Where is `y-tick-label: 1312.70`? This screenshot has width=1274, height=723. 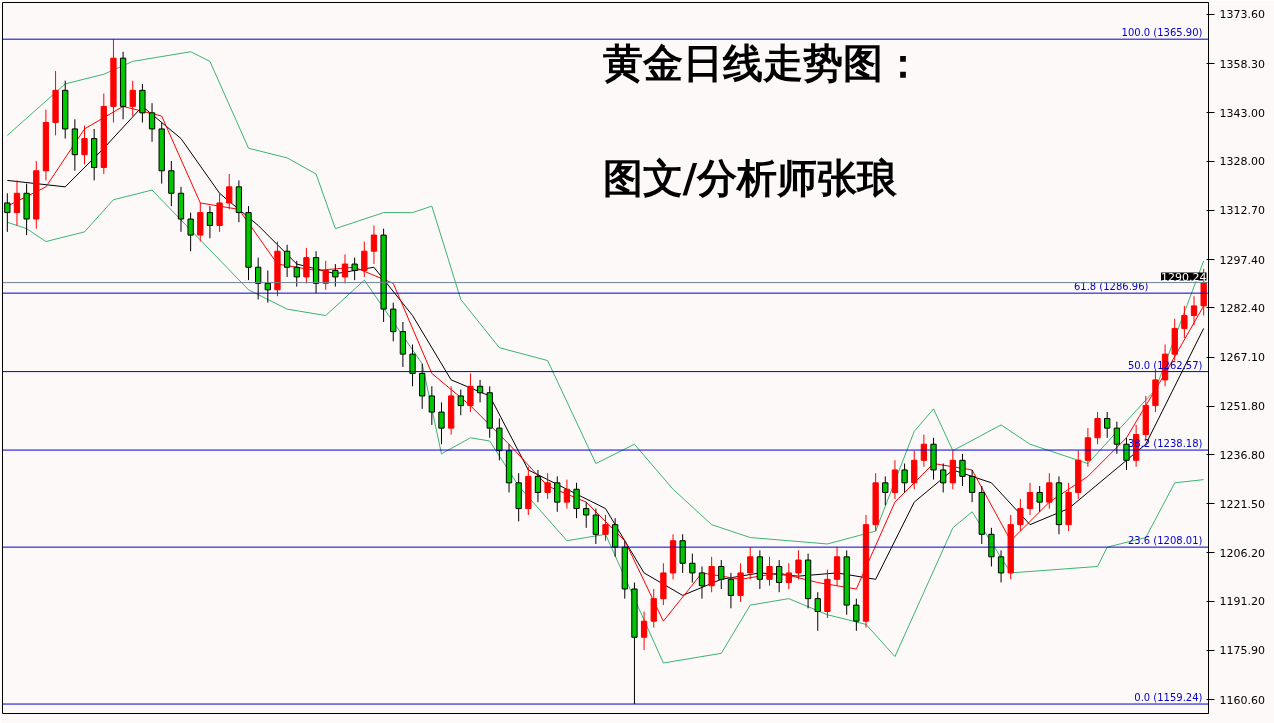
y-tick-label: 1312.70 is located at coordinates (1242, 211).